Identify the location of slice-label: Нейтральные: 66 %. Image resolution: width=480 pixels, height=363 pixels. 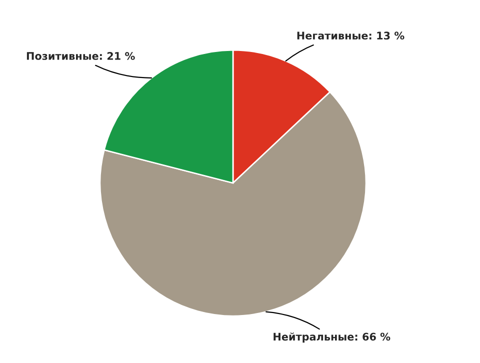
(332, 337).